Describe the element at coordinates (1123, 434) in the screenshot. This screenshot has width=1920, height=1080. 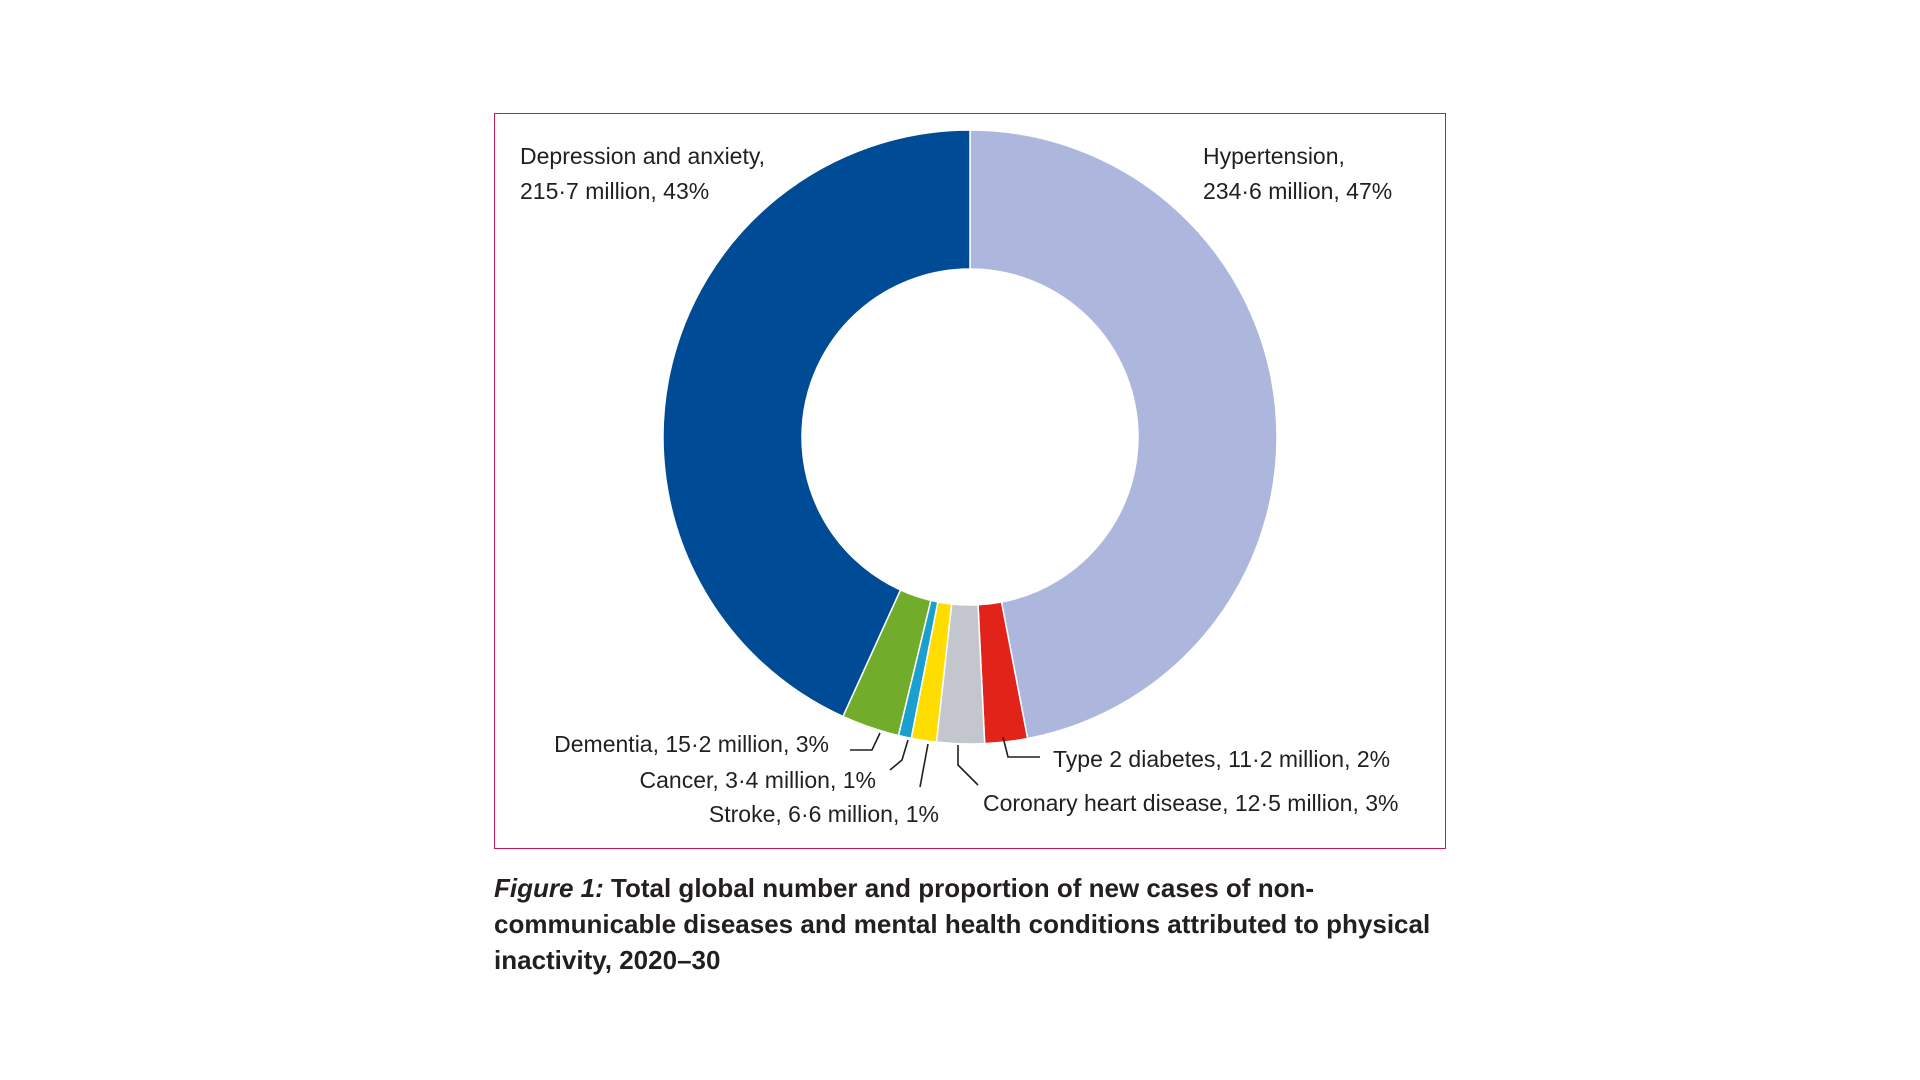
I see `slice-hypertension` at that location.